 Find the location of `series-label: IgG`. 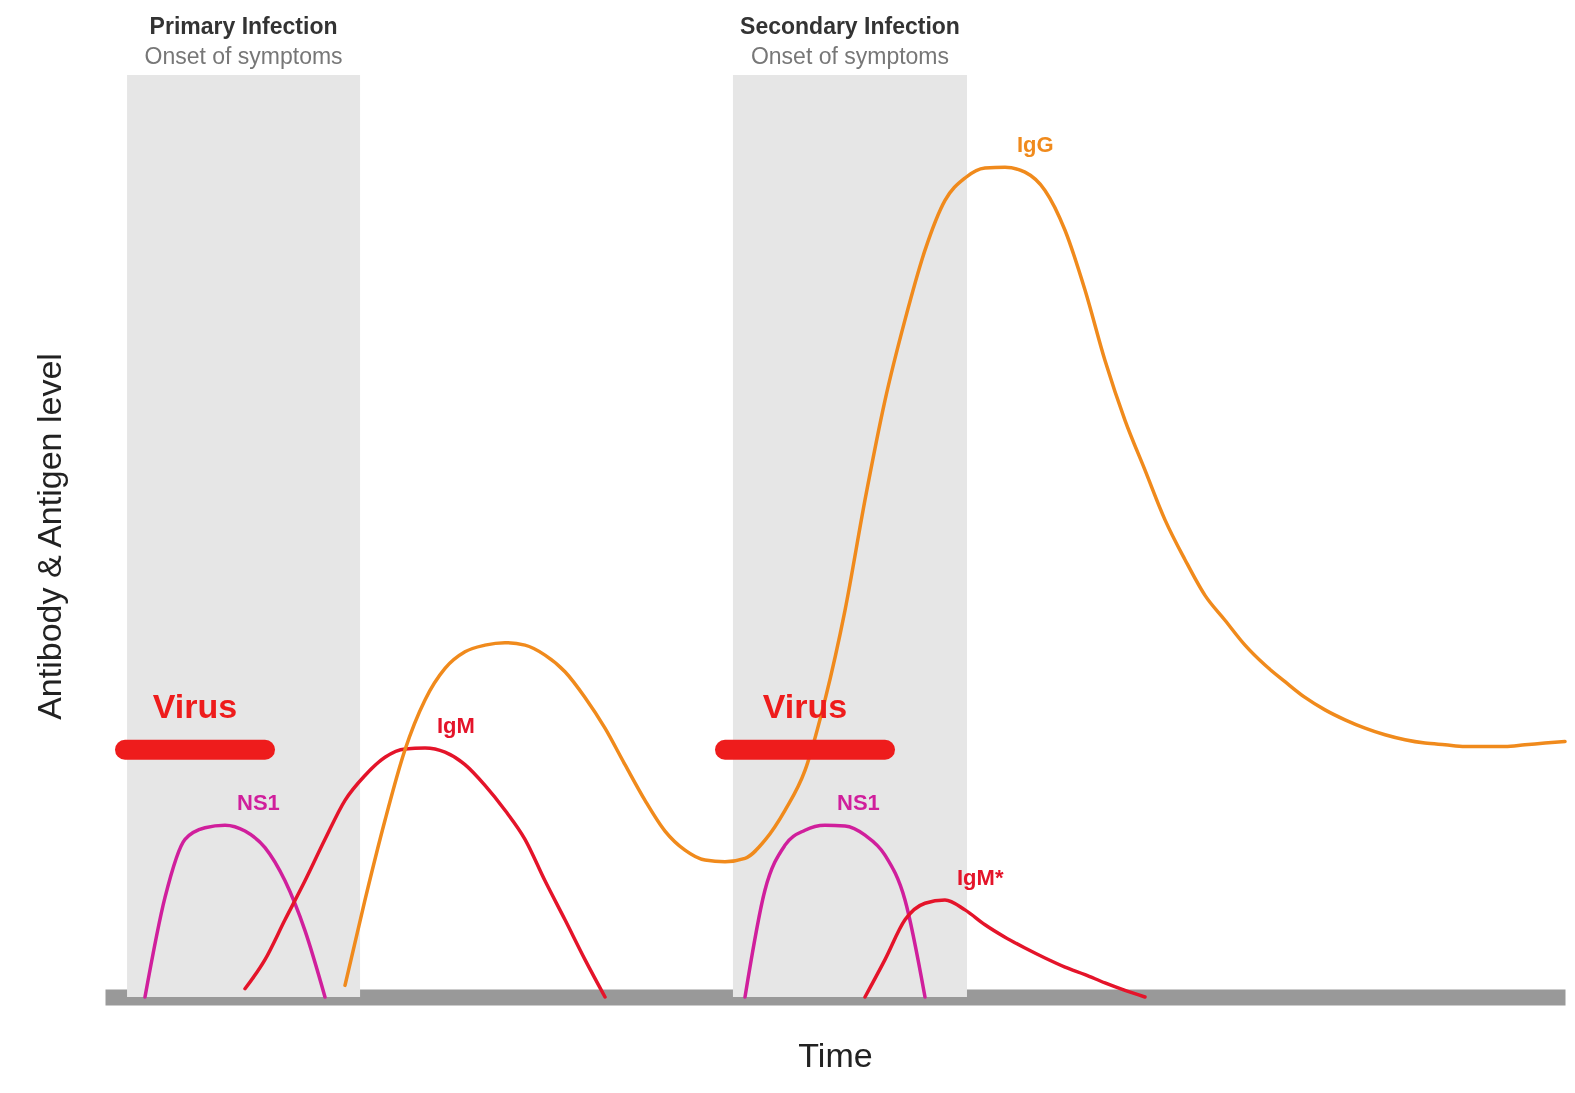

series-label: IgG is located at coordinates (1035, 145).